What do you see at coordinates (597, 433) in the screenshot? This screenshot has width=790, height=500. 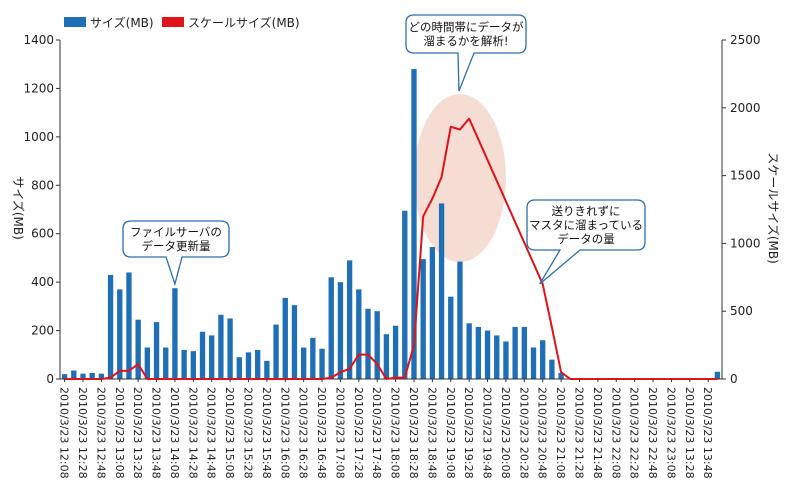 I see `x-tick-label: 2010/3/23 21:48` at bounding box center [597, 433].